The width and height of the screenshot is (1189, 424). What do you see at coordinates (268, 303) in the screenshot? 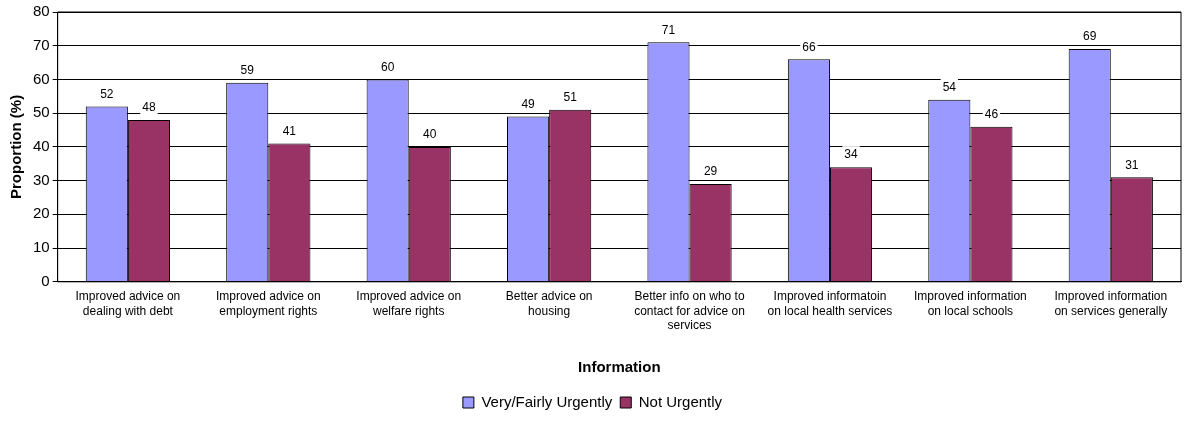
I see `x-tick-label: Improved advice on employment rights` at bounding box center [268, 303].